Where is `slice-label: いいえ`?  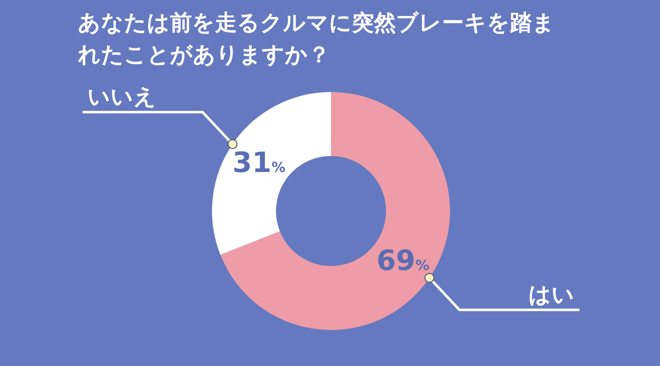
slice-label: いいえ is located at coordinates (122, 97).